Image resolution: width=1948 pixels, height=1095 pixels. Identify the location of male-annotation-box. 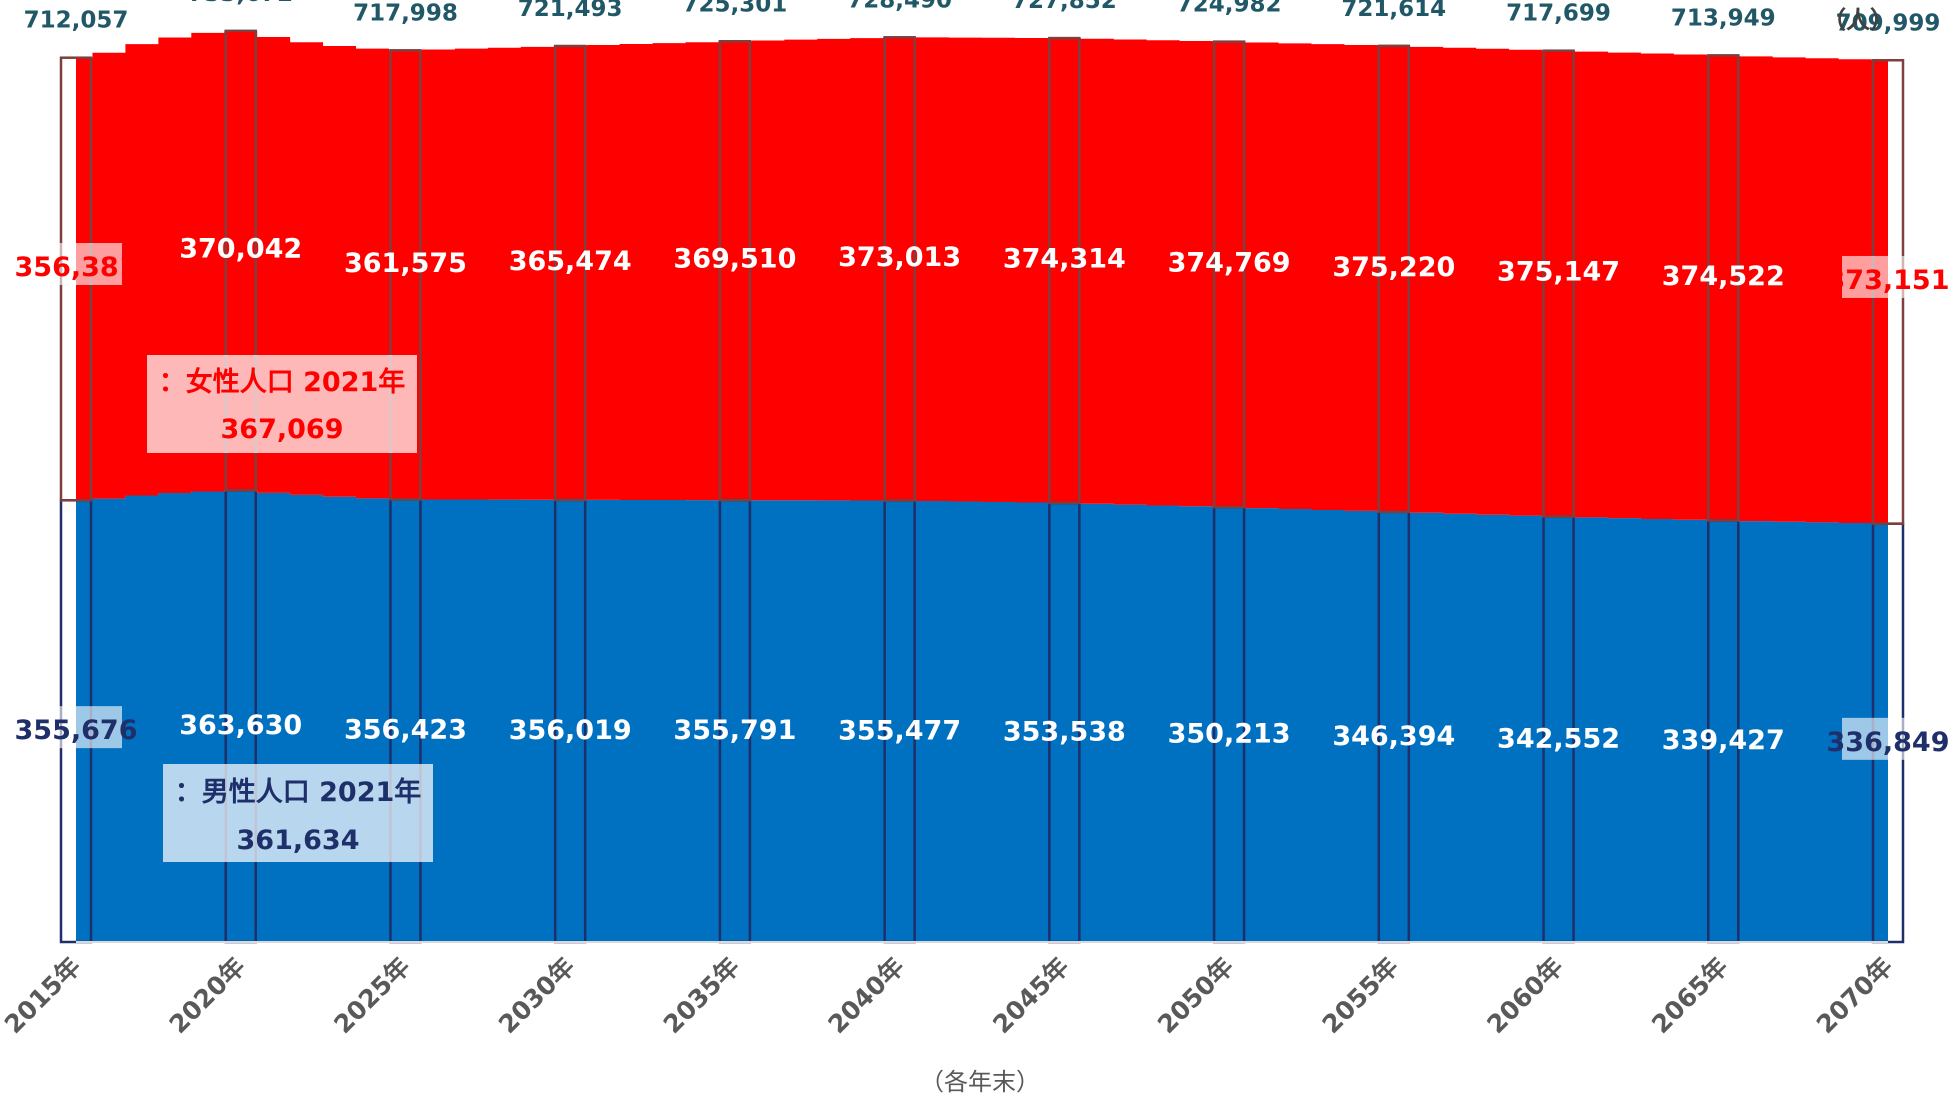
(298, 813).